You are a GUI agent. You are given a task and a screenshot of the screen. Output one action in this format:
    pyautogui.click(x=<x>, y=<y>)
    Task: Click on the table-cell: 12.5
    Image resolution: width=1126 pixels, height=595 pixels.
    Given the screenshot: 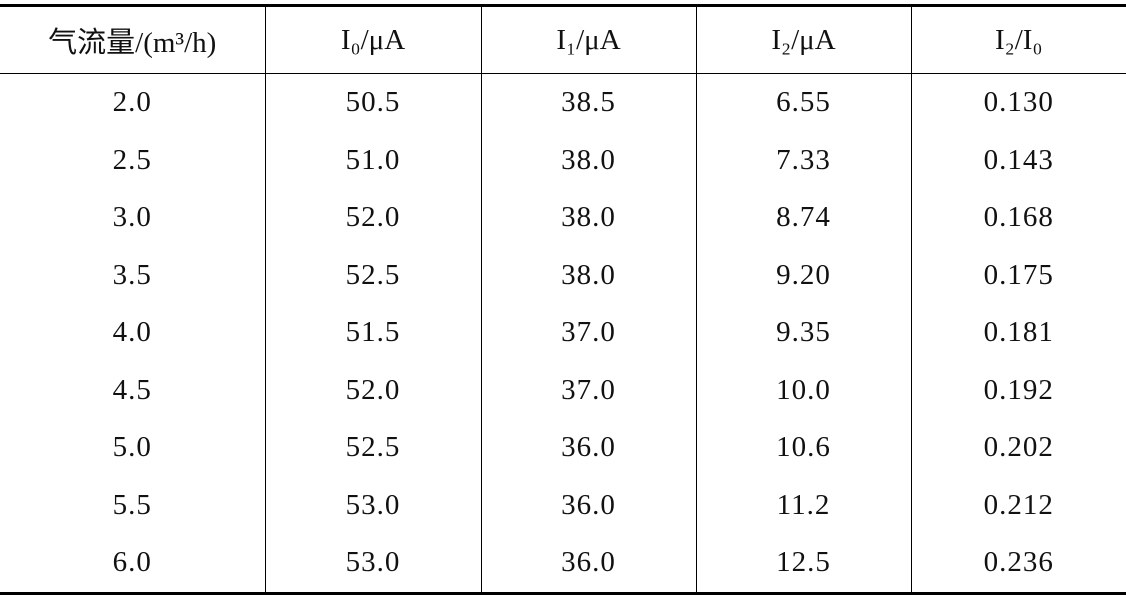 What is the action you would take?
    pyautogui.click(x=803, y=563)
    